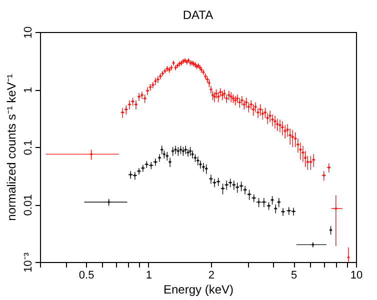 The image size is (377, 300). What do you see at coordinates (198, 289) in the screenshot?
I see `x-axis-title: Energy (keV)` at bounding box center [198, 289].